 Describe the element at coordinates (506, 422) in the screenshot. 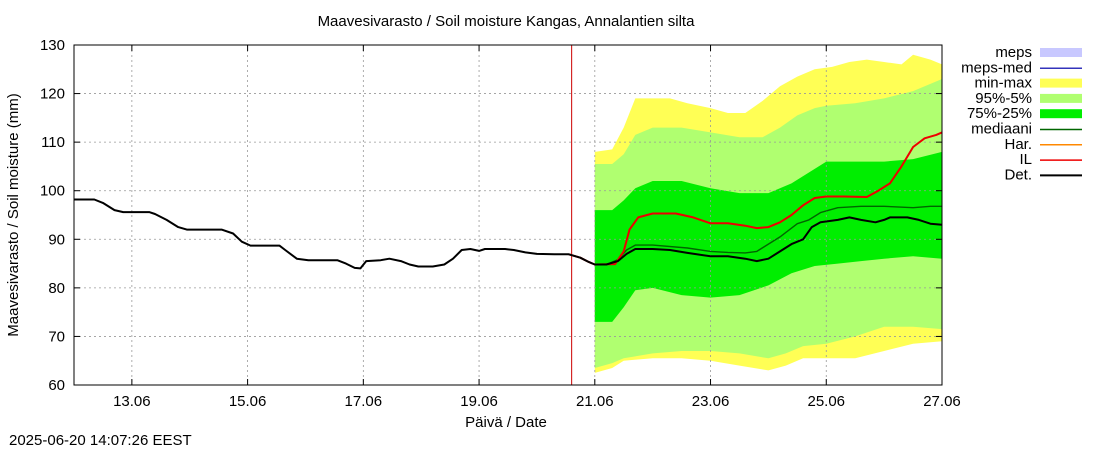

I see `x-axis-label: Päivä / Date` at that location.